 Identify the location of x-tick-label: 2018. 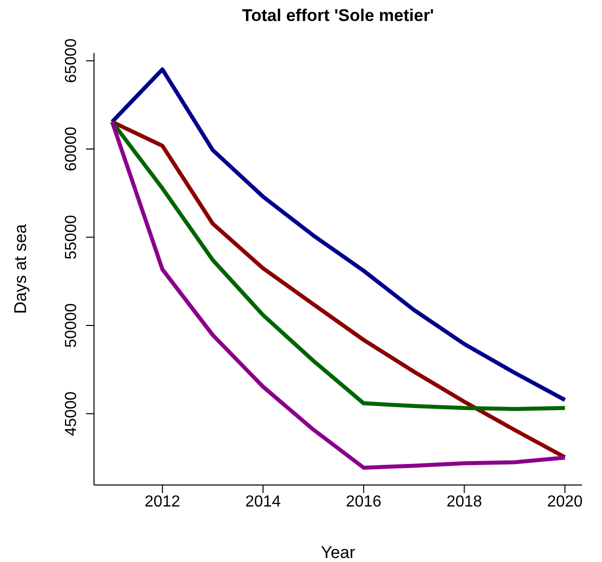
(464, 501).